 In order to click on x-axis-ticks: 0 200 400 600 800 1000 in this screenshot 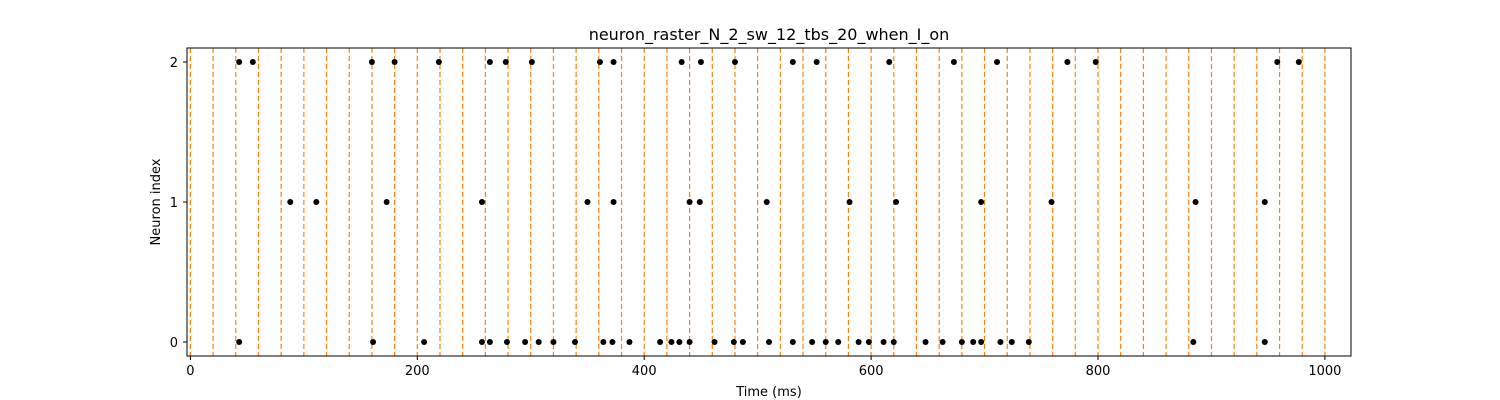, I will do `click(763, 367)`.